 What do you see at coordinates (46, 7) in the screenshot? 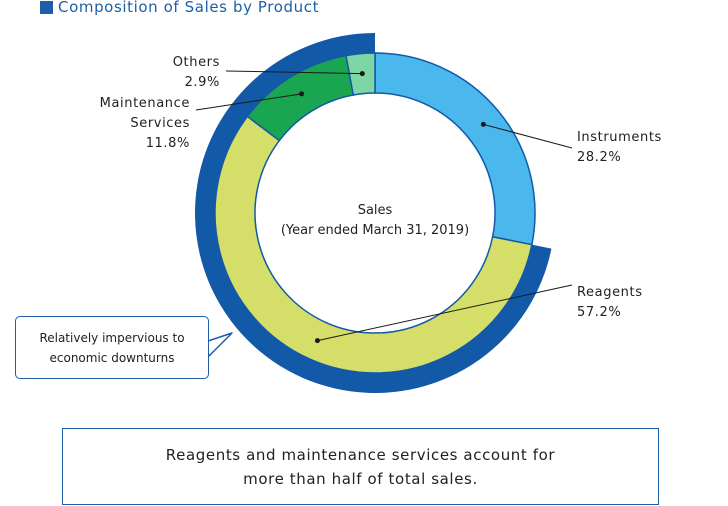
I see `title-square-icon` at bounding box center [46, 7].